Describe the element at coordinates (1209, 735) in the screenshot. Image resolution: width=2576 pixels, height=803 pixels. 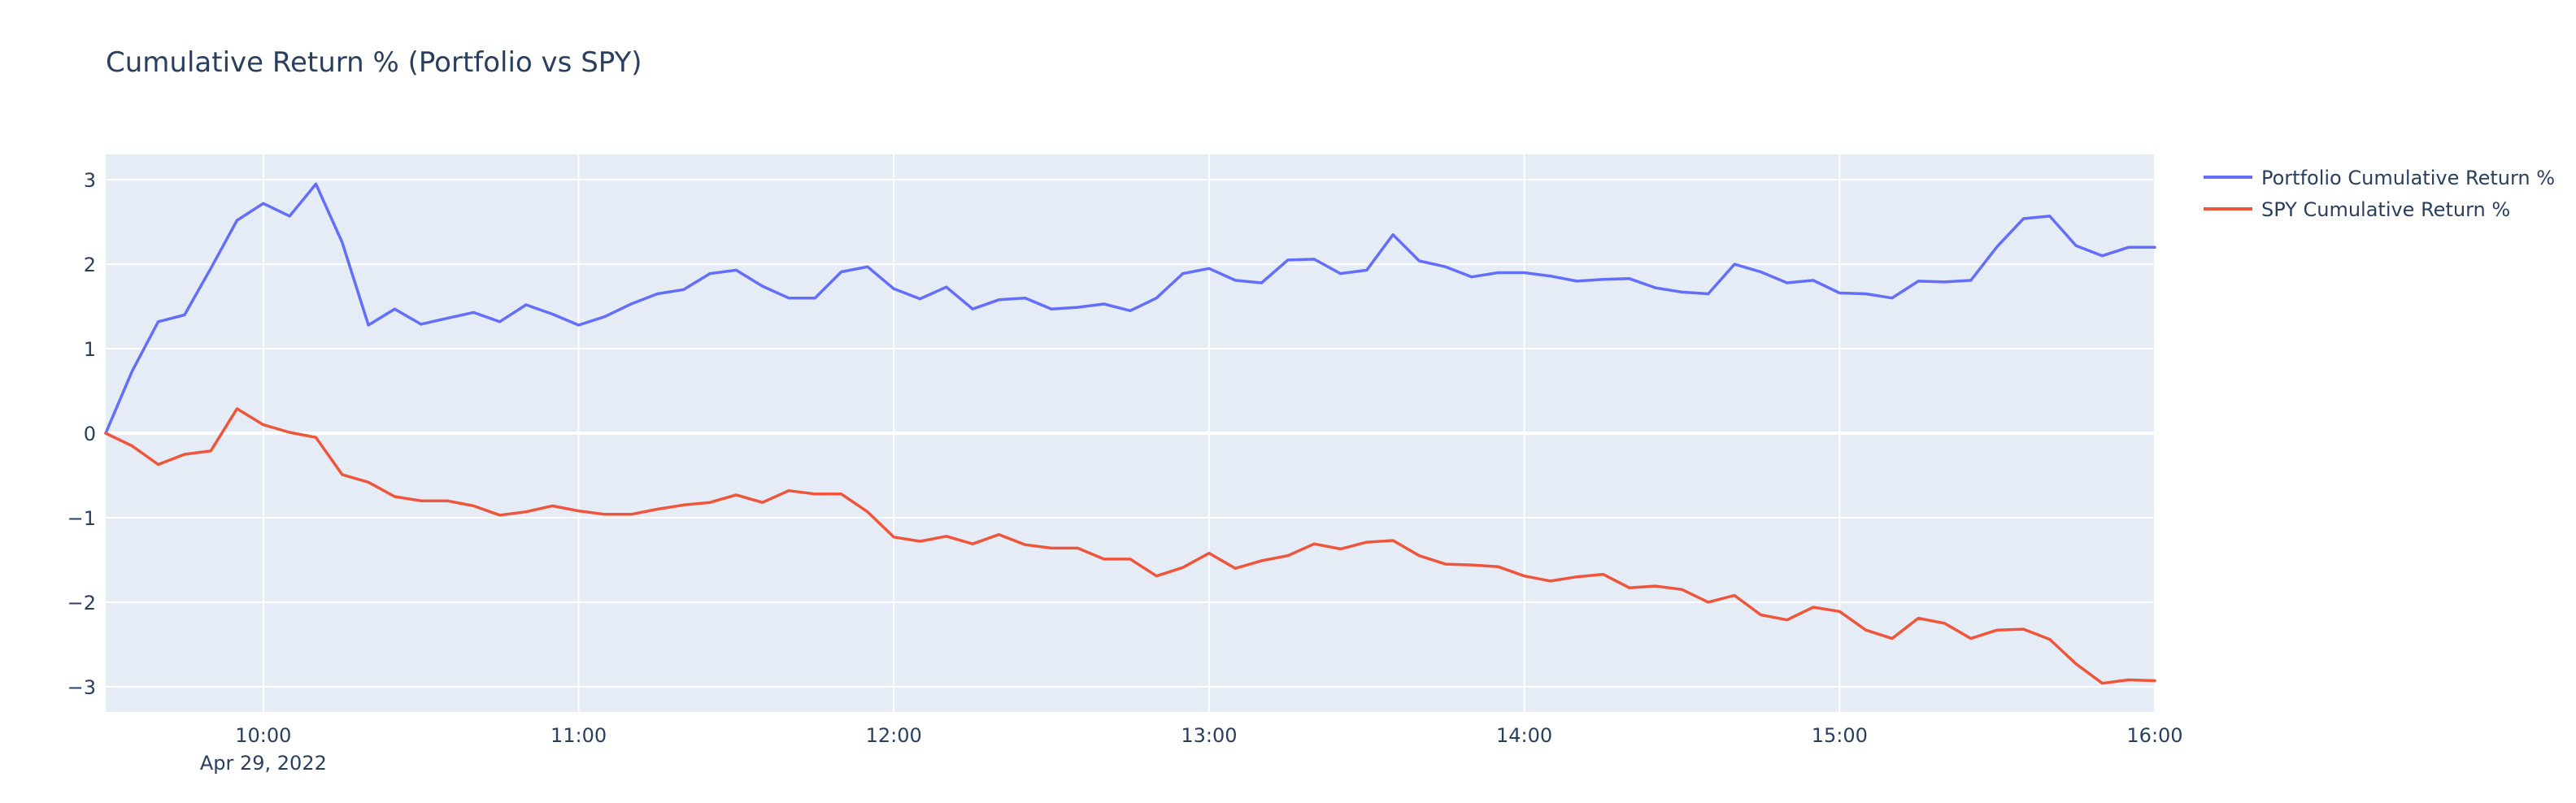
I see `x-tick-label: 13:00` at that location.